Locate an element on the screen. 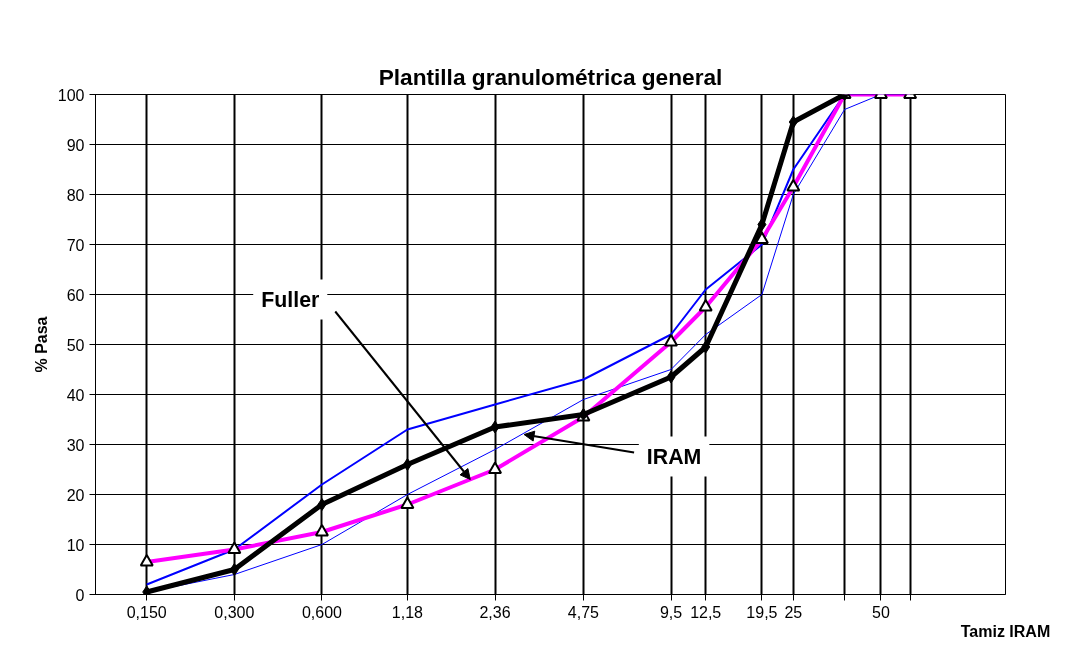 The width and height of the screenshot is (1088, 646). annotation: Fuller is located at coordinates (290, 299).